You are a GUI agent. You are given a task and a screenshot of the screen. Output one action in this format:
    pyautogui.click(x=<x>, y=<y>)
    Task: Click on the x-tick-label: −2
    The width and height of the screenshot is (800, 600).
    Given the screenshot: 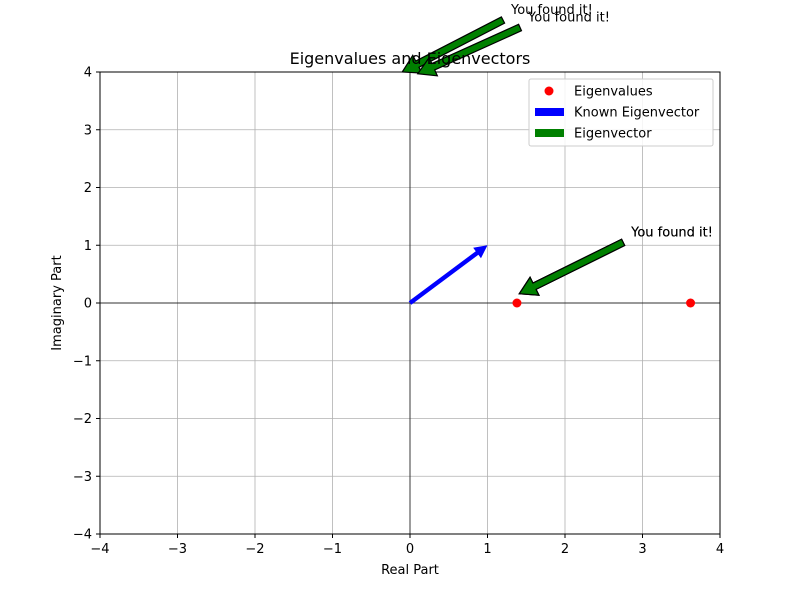 What is the action you would take?
    pyautogui.click(x=254, y=549)
    